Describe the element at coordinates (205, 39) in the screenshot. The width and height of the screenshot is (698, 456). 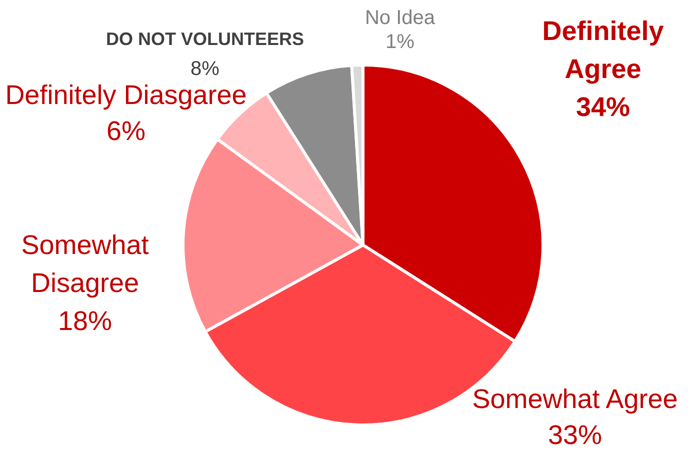
I see `slice-label: DO NOT VOLUNTEERS` at that location.